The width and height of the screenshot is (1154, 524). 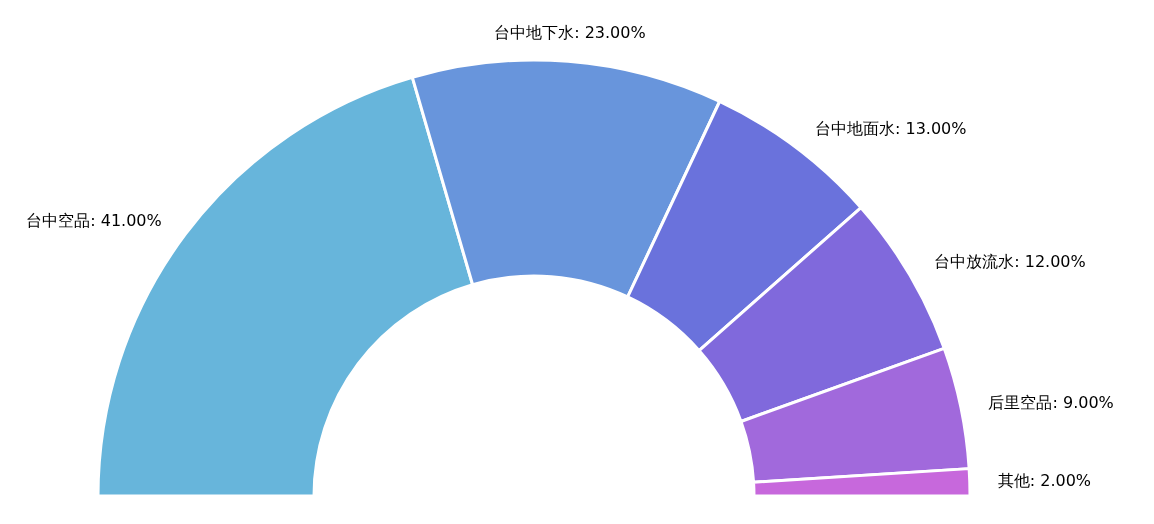 What do you see at coordinates (94, 220) in the screenshot?
I see `slice-label: 台中空品: 41.00%` at bounding box center [94, 220].